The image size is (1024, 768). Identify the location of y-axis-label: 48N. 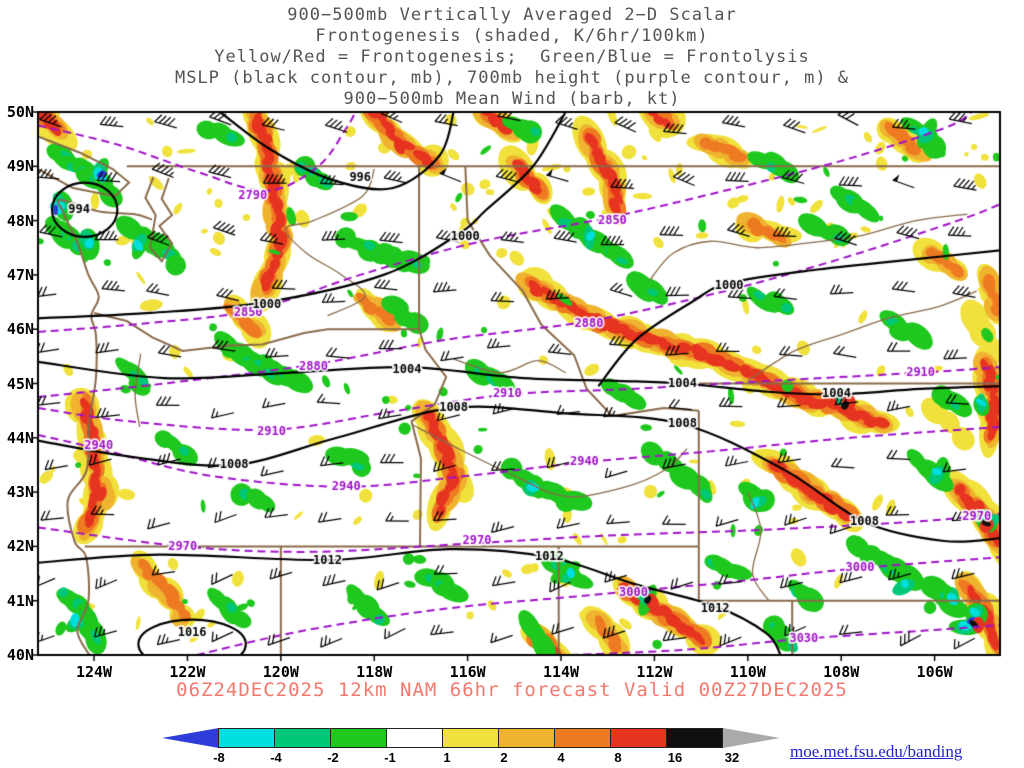
(20, 220).